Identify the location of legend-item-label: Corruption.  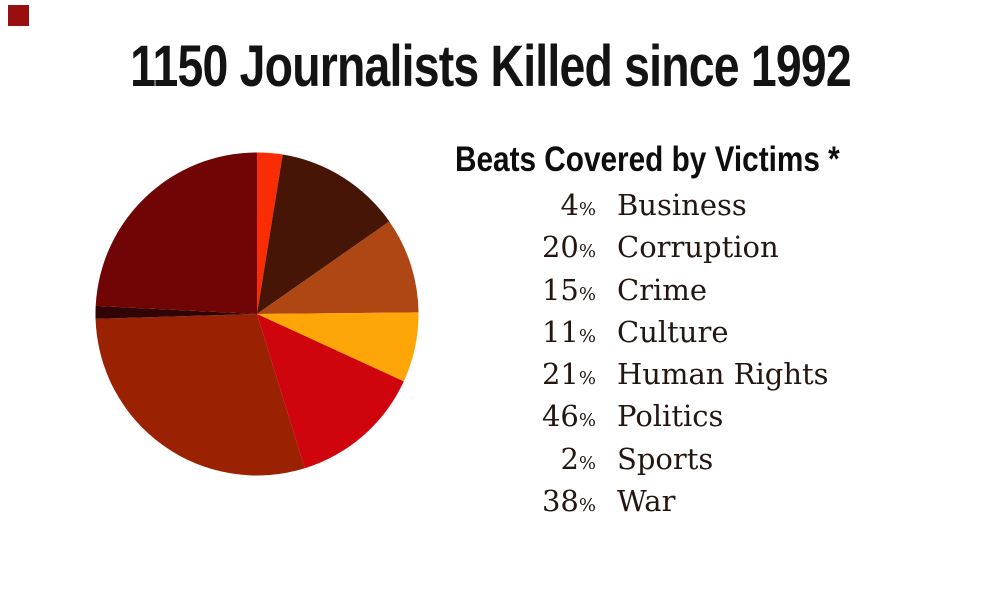
(698, 247).